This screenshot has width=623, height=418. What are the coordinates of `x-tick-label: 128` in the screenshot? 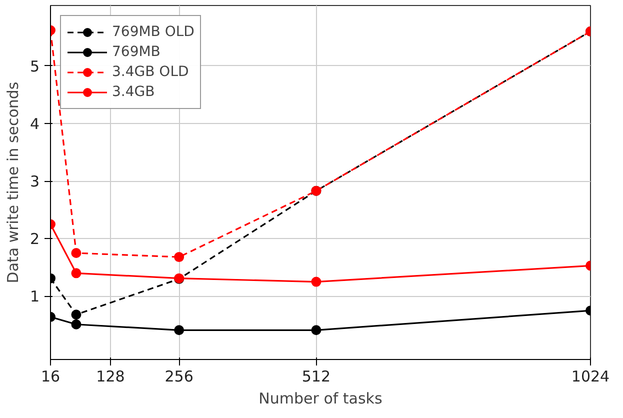 It's located at (110, 377).